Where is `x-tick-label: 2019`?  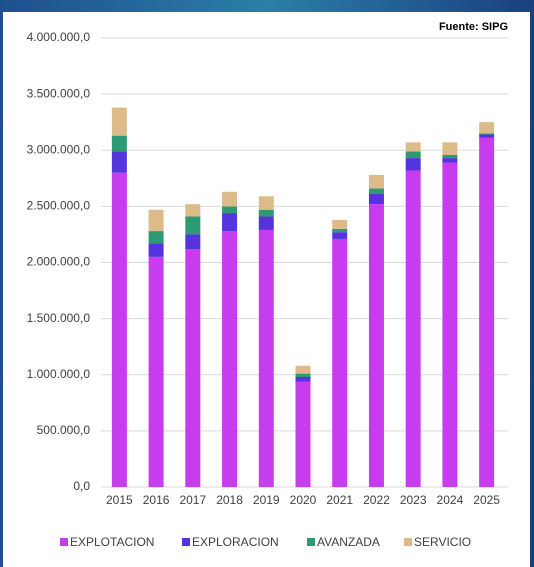 x-tick-label: 2019 is located at coordinates (266, 500).